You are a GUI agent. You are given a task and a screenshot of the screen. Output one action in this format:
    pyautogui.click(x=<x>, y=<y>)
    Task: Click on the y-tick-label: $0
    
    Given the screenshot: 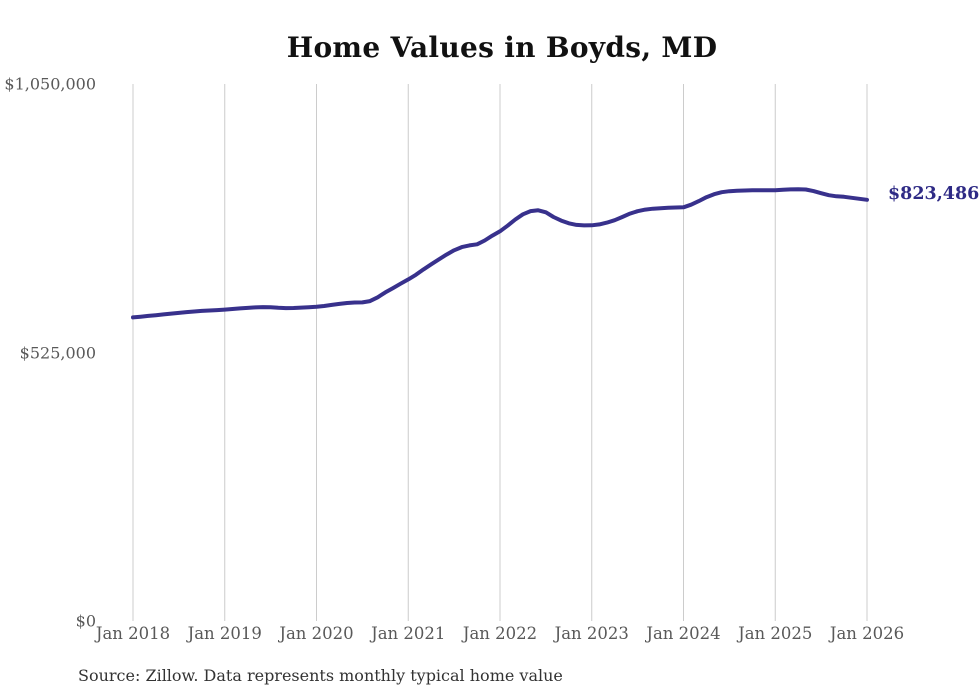 What is the action you would take?
    pyautogui.click(x=85, y=621)
    